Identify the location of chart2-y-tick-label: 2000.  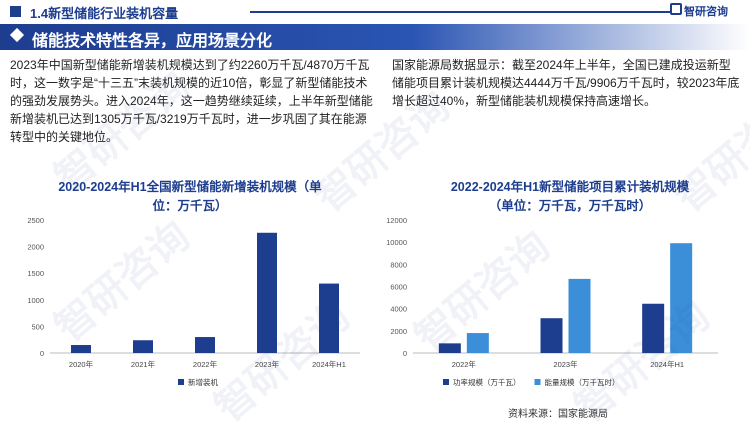
(398, 331).